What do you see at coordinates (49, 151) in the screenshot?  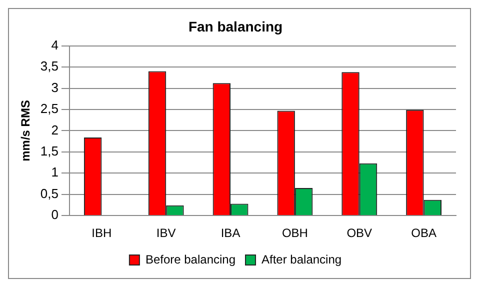 I see `y-tick-label: 1,5` at bounding box center [49, 151].